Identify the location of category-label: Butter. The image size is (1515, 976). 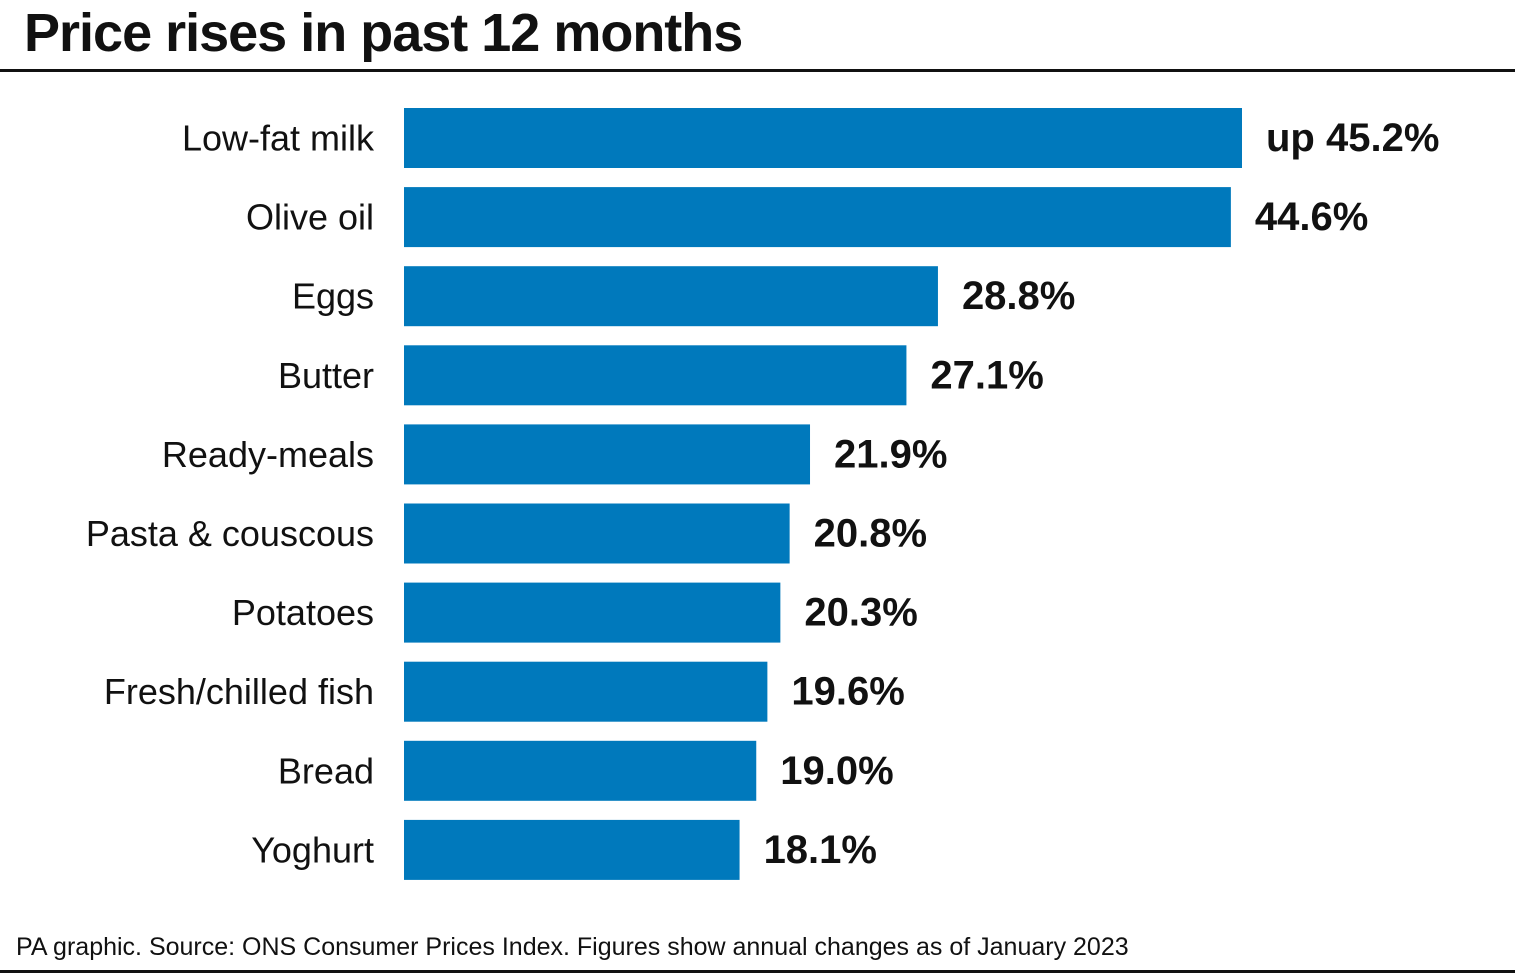
(326, 375).